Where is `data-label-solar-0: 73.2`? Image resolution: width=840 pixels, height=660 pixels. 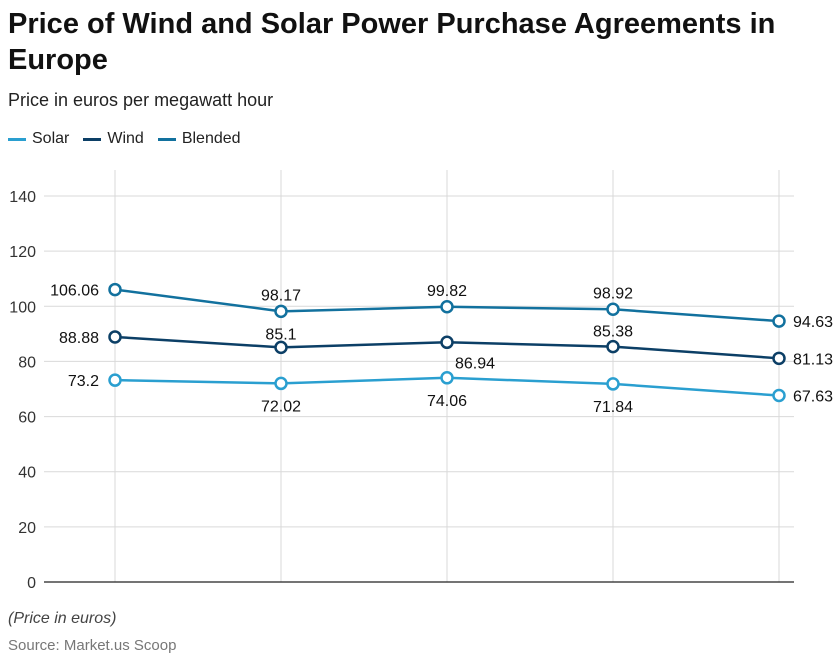 data-label-solar-0: 73.2 is located at coordinates (83, 381).